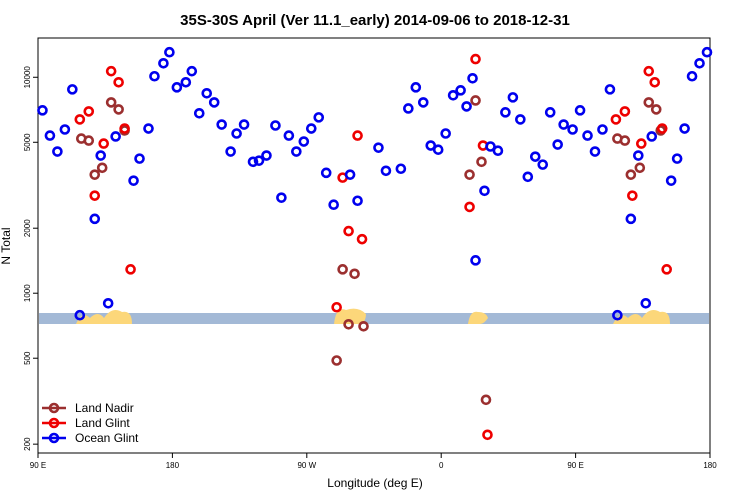 Image resolution: width=750 pixels, height=500 pixels. What do you see at coordinates (6, 245) in the screenshot?
I see `y-axis-label: N Total` at bounding box center [6, 245].